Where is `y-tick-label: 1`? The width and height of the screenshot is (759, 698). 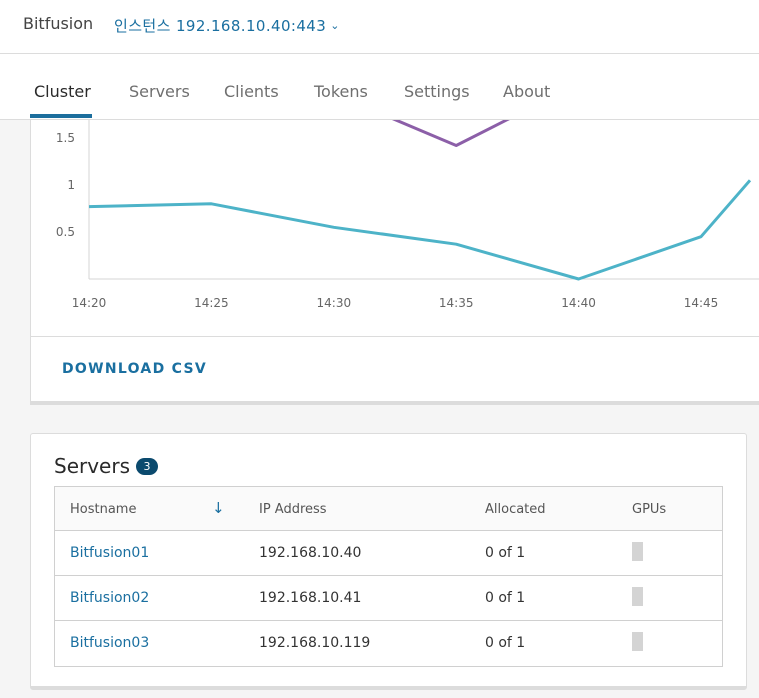
y-tick-label: 1 is located at coordinates (71, 185).